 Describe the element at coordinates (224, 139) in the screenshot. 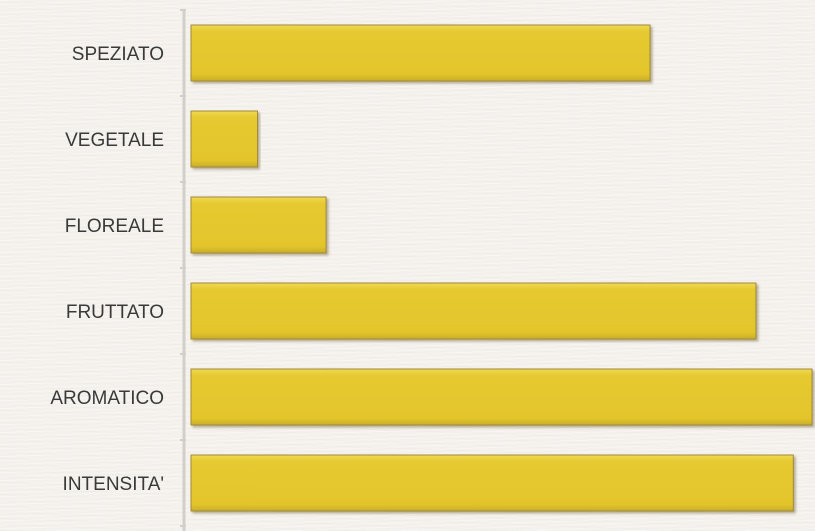

I see `bar-vegetale` at that location.